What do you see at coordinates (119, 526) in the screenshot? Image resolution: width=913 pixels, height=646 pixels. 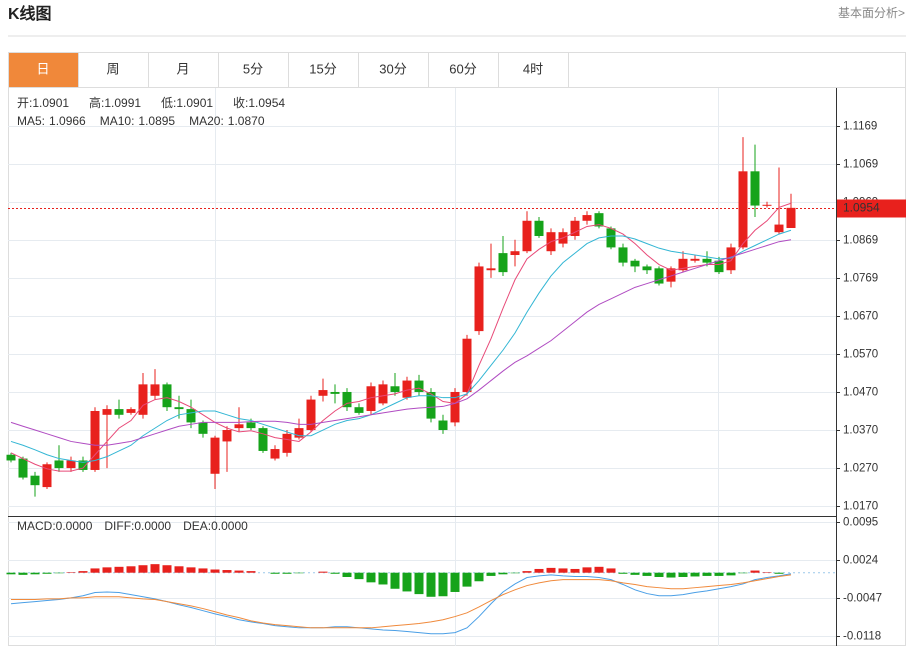 I see `legend-name: DIFF:` at bounding box center [119, 526].